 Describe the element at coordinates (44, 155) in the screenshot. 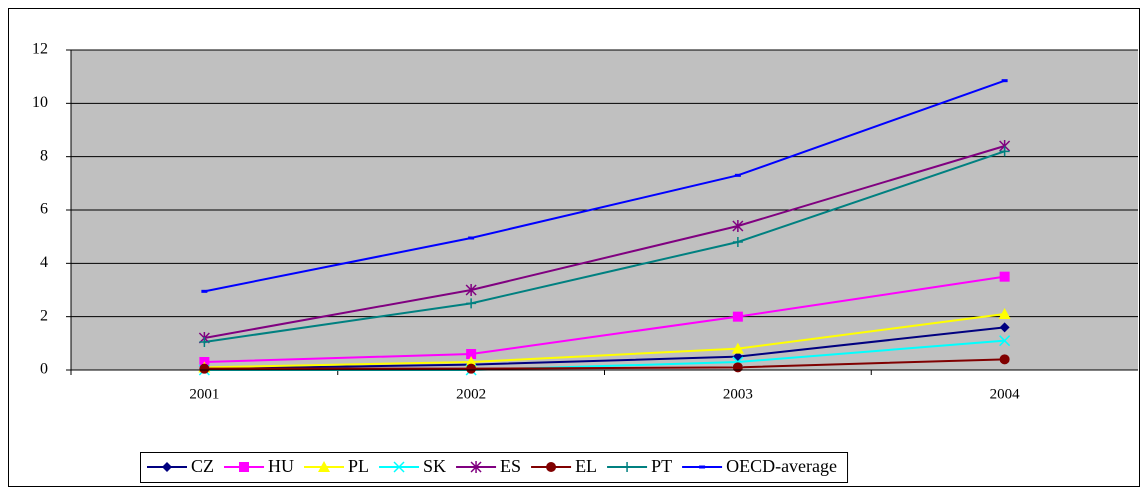

I see `y-tick-label: 8` at that location.